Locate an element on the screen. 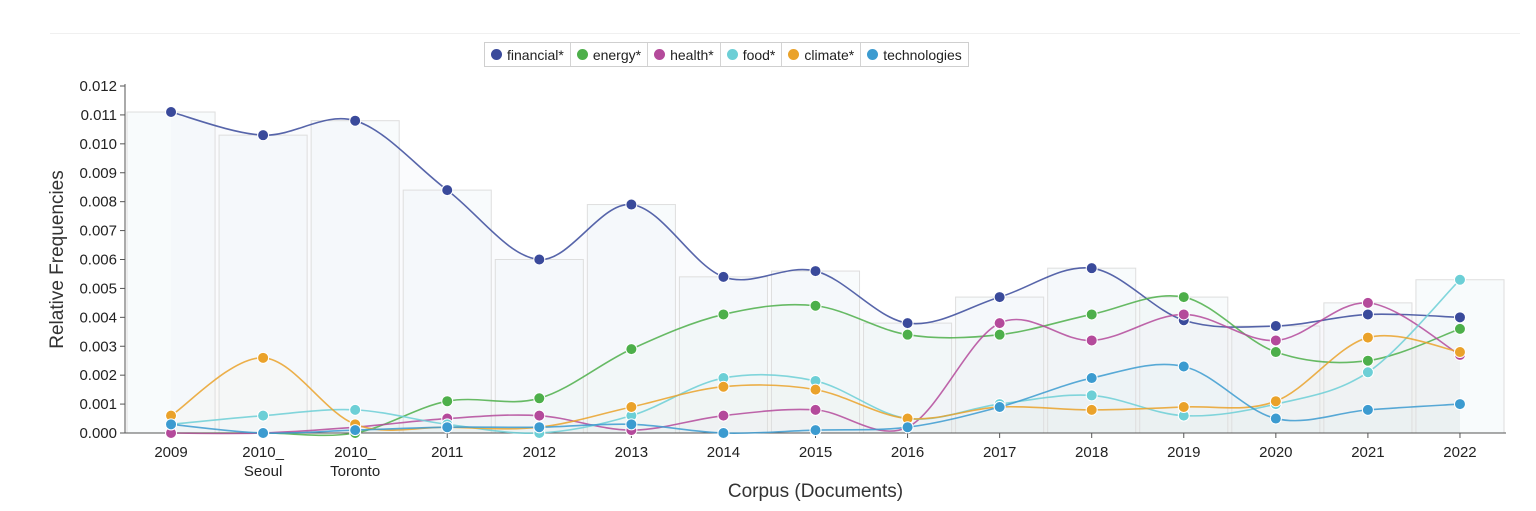 This screenshot has width=1536, height=511. x-tick-label: 2018 is located at coordinates (1091, 452).